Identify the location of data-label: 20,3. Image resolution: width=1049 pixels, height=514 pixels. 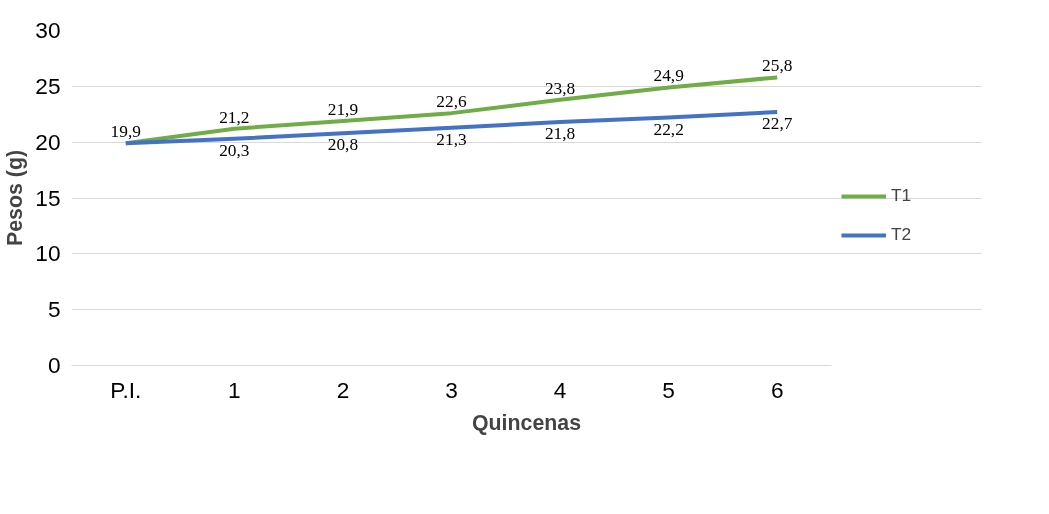
(234, 150).